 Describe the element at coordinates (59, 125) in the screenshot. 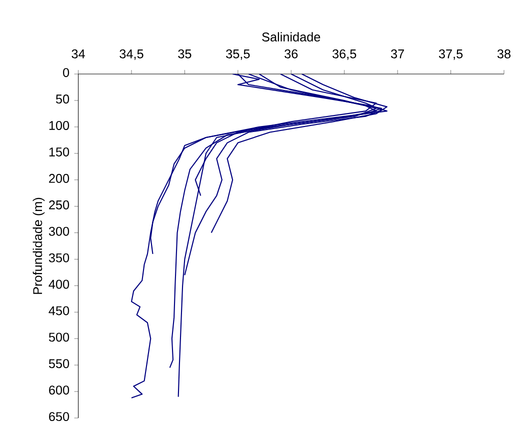

I see `y-tick-label: 100` at that location.